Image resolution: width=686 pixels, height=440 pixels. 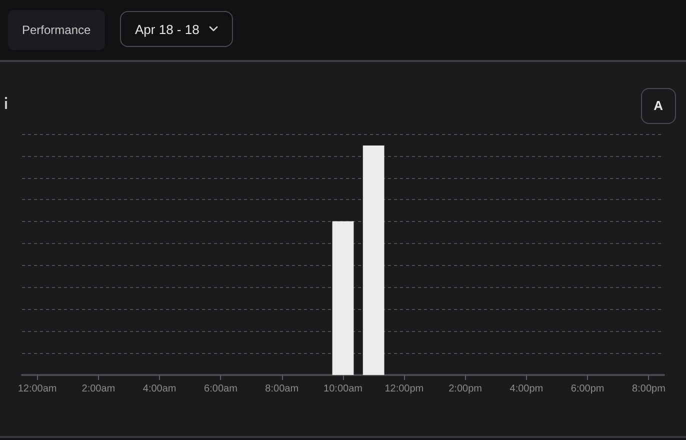 What do you see at coordinates (587, 389) in the screenshot?
I see `x-tick-label: 6:00pm` at bounding box center [587, 389].